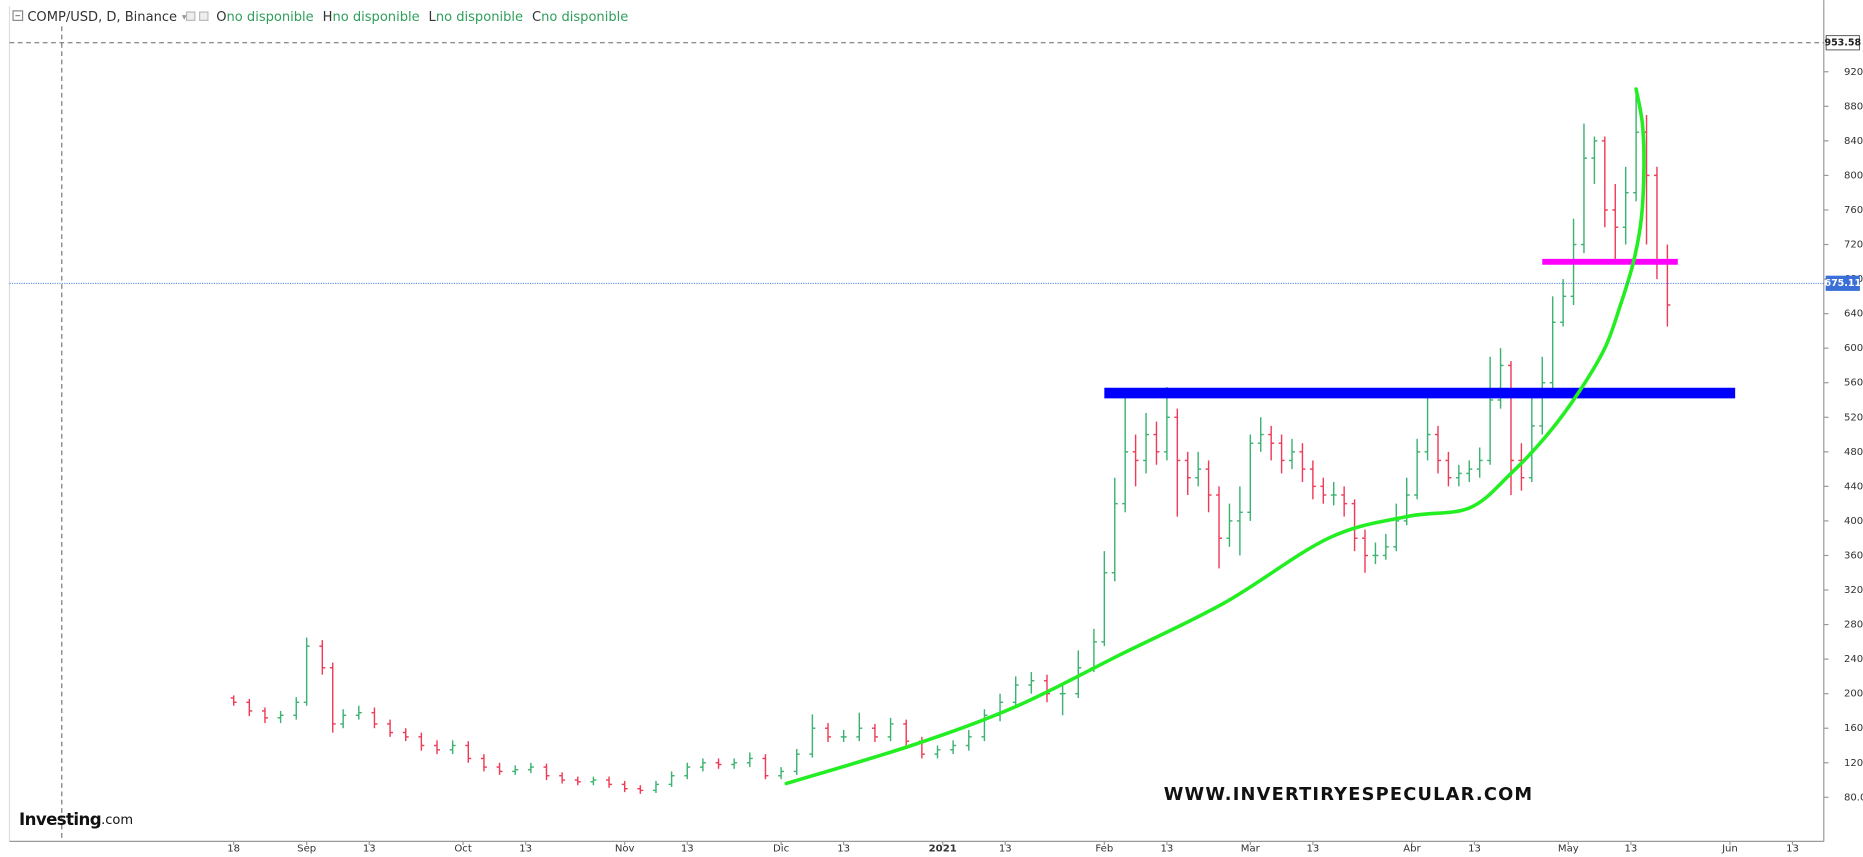 Image resolution: width=1863 pixels, height=857 pixels. I want to click on y-tick-label: 280.00, so click(1853, 625).